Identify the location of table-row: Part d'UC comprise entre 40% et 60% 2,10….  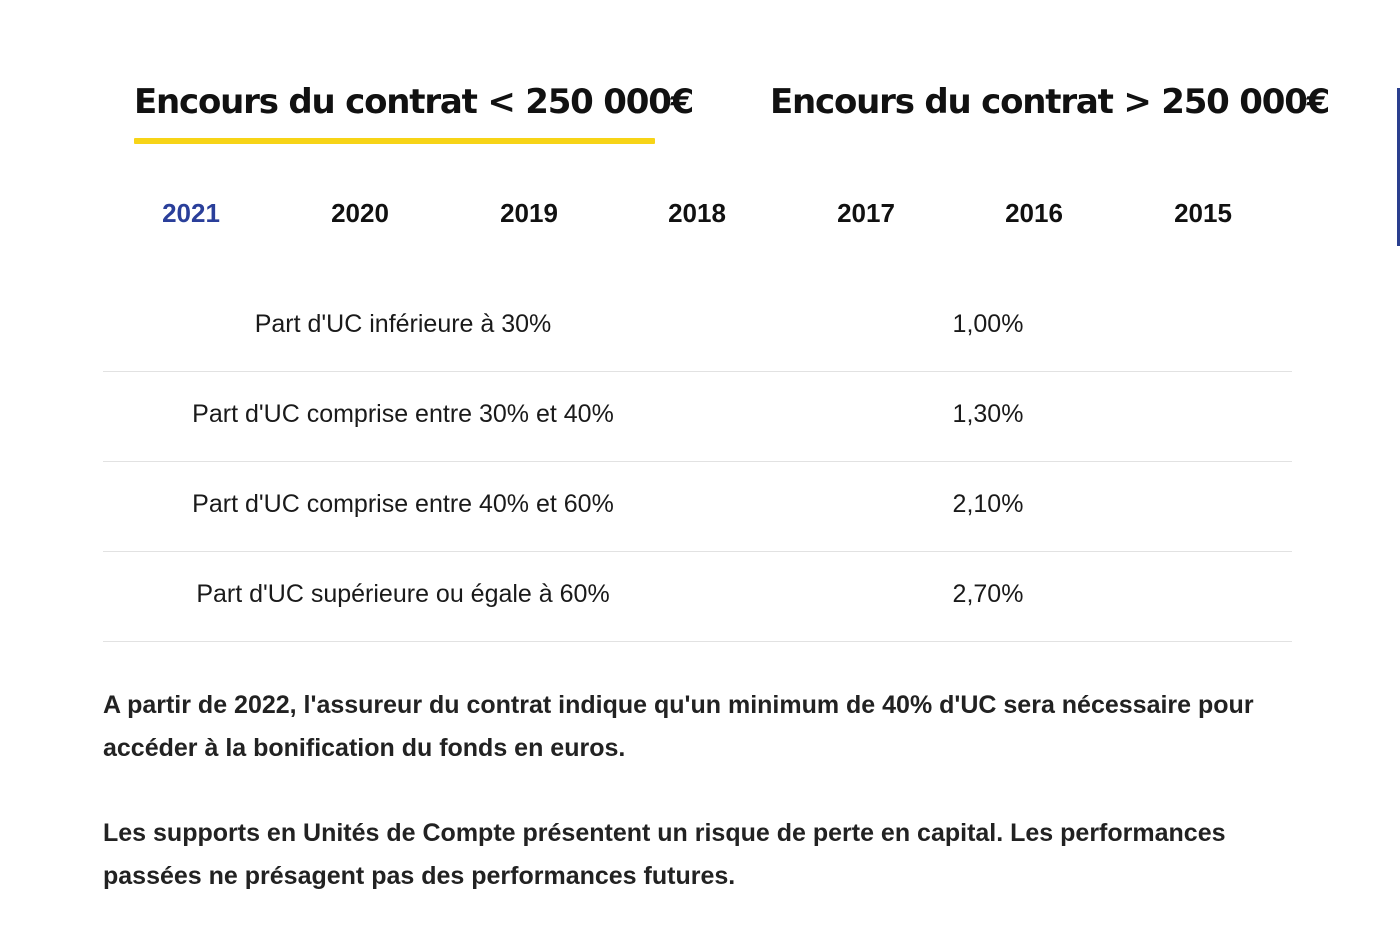
(697, 507).